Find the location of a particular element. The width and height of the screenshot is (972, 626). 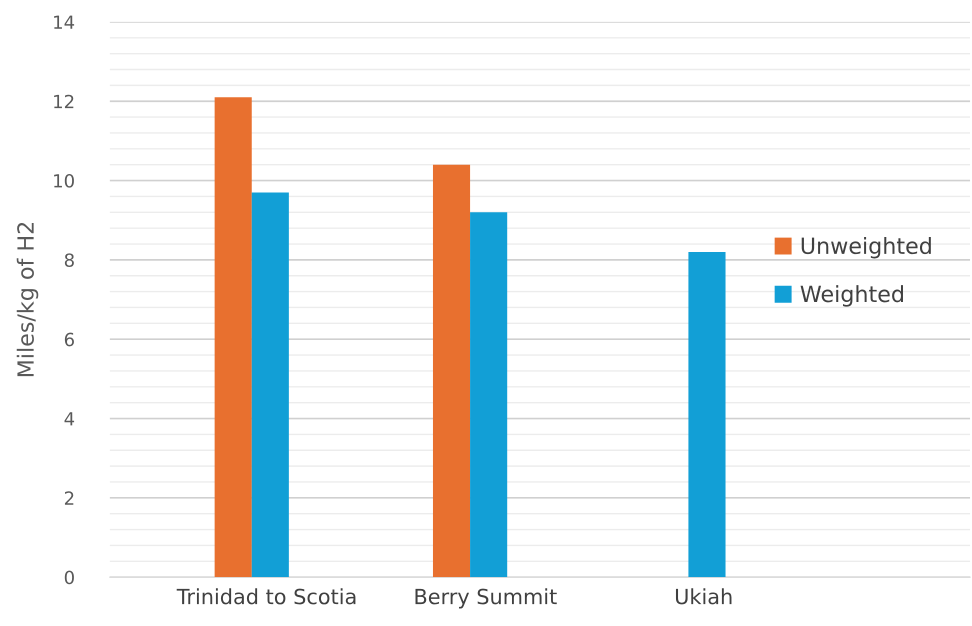

legend-label: Weighted is located at coordinates (851, 296).